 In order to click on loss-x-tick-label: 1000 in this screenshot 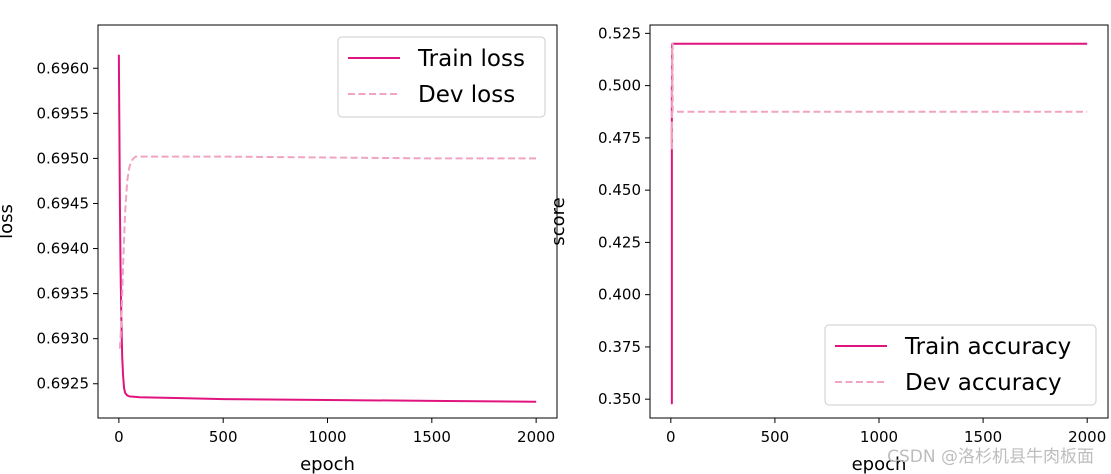, I will do `click(327, 437)`.